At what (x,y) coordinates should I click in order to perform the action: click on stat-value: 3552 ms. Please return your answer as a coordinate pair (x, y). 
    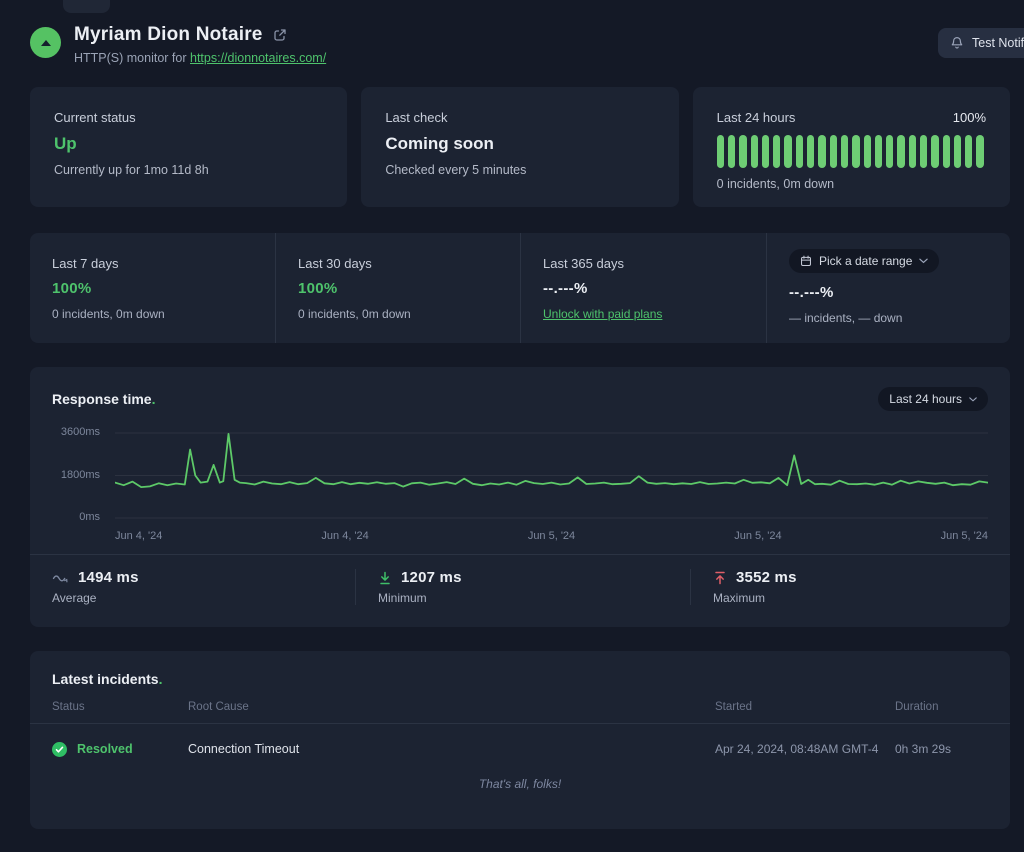
    Looking at the image, I should click on (766, 577).